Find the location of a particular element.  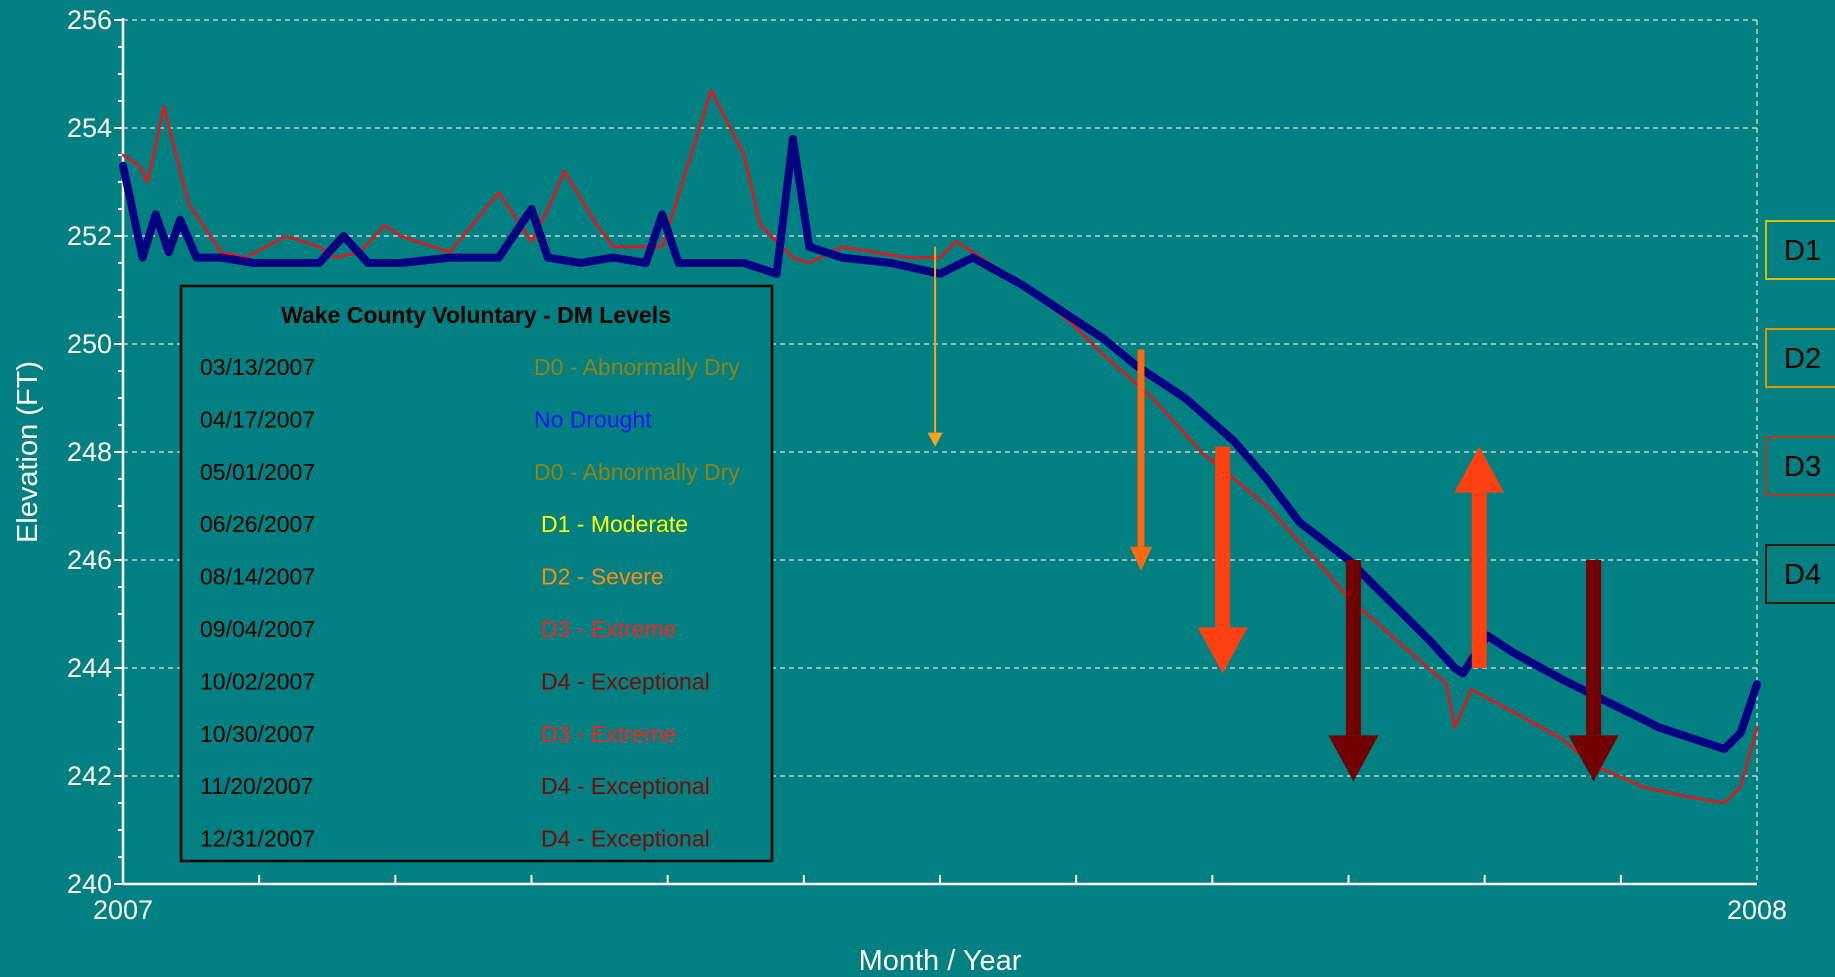

legend-title: Wake County Voluntary - DM Levels is located at coordinates (476, 315).